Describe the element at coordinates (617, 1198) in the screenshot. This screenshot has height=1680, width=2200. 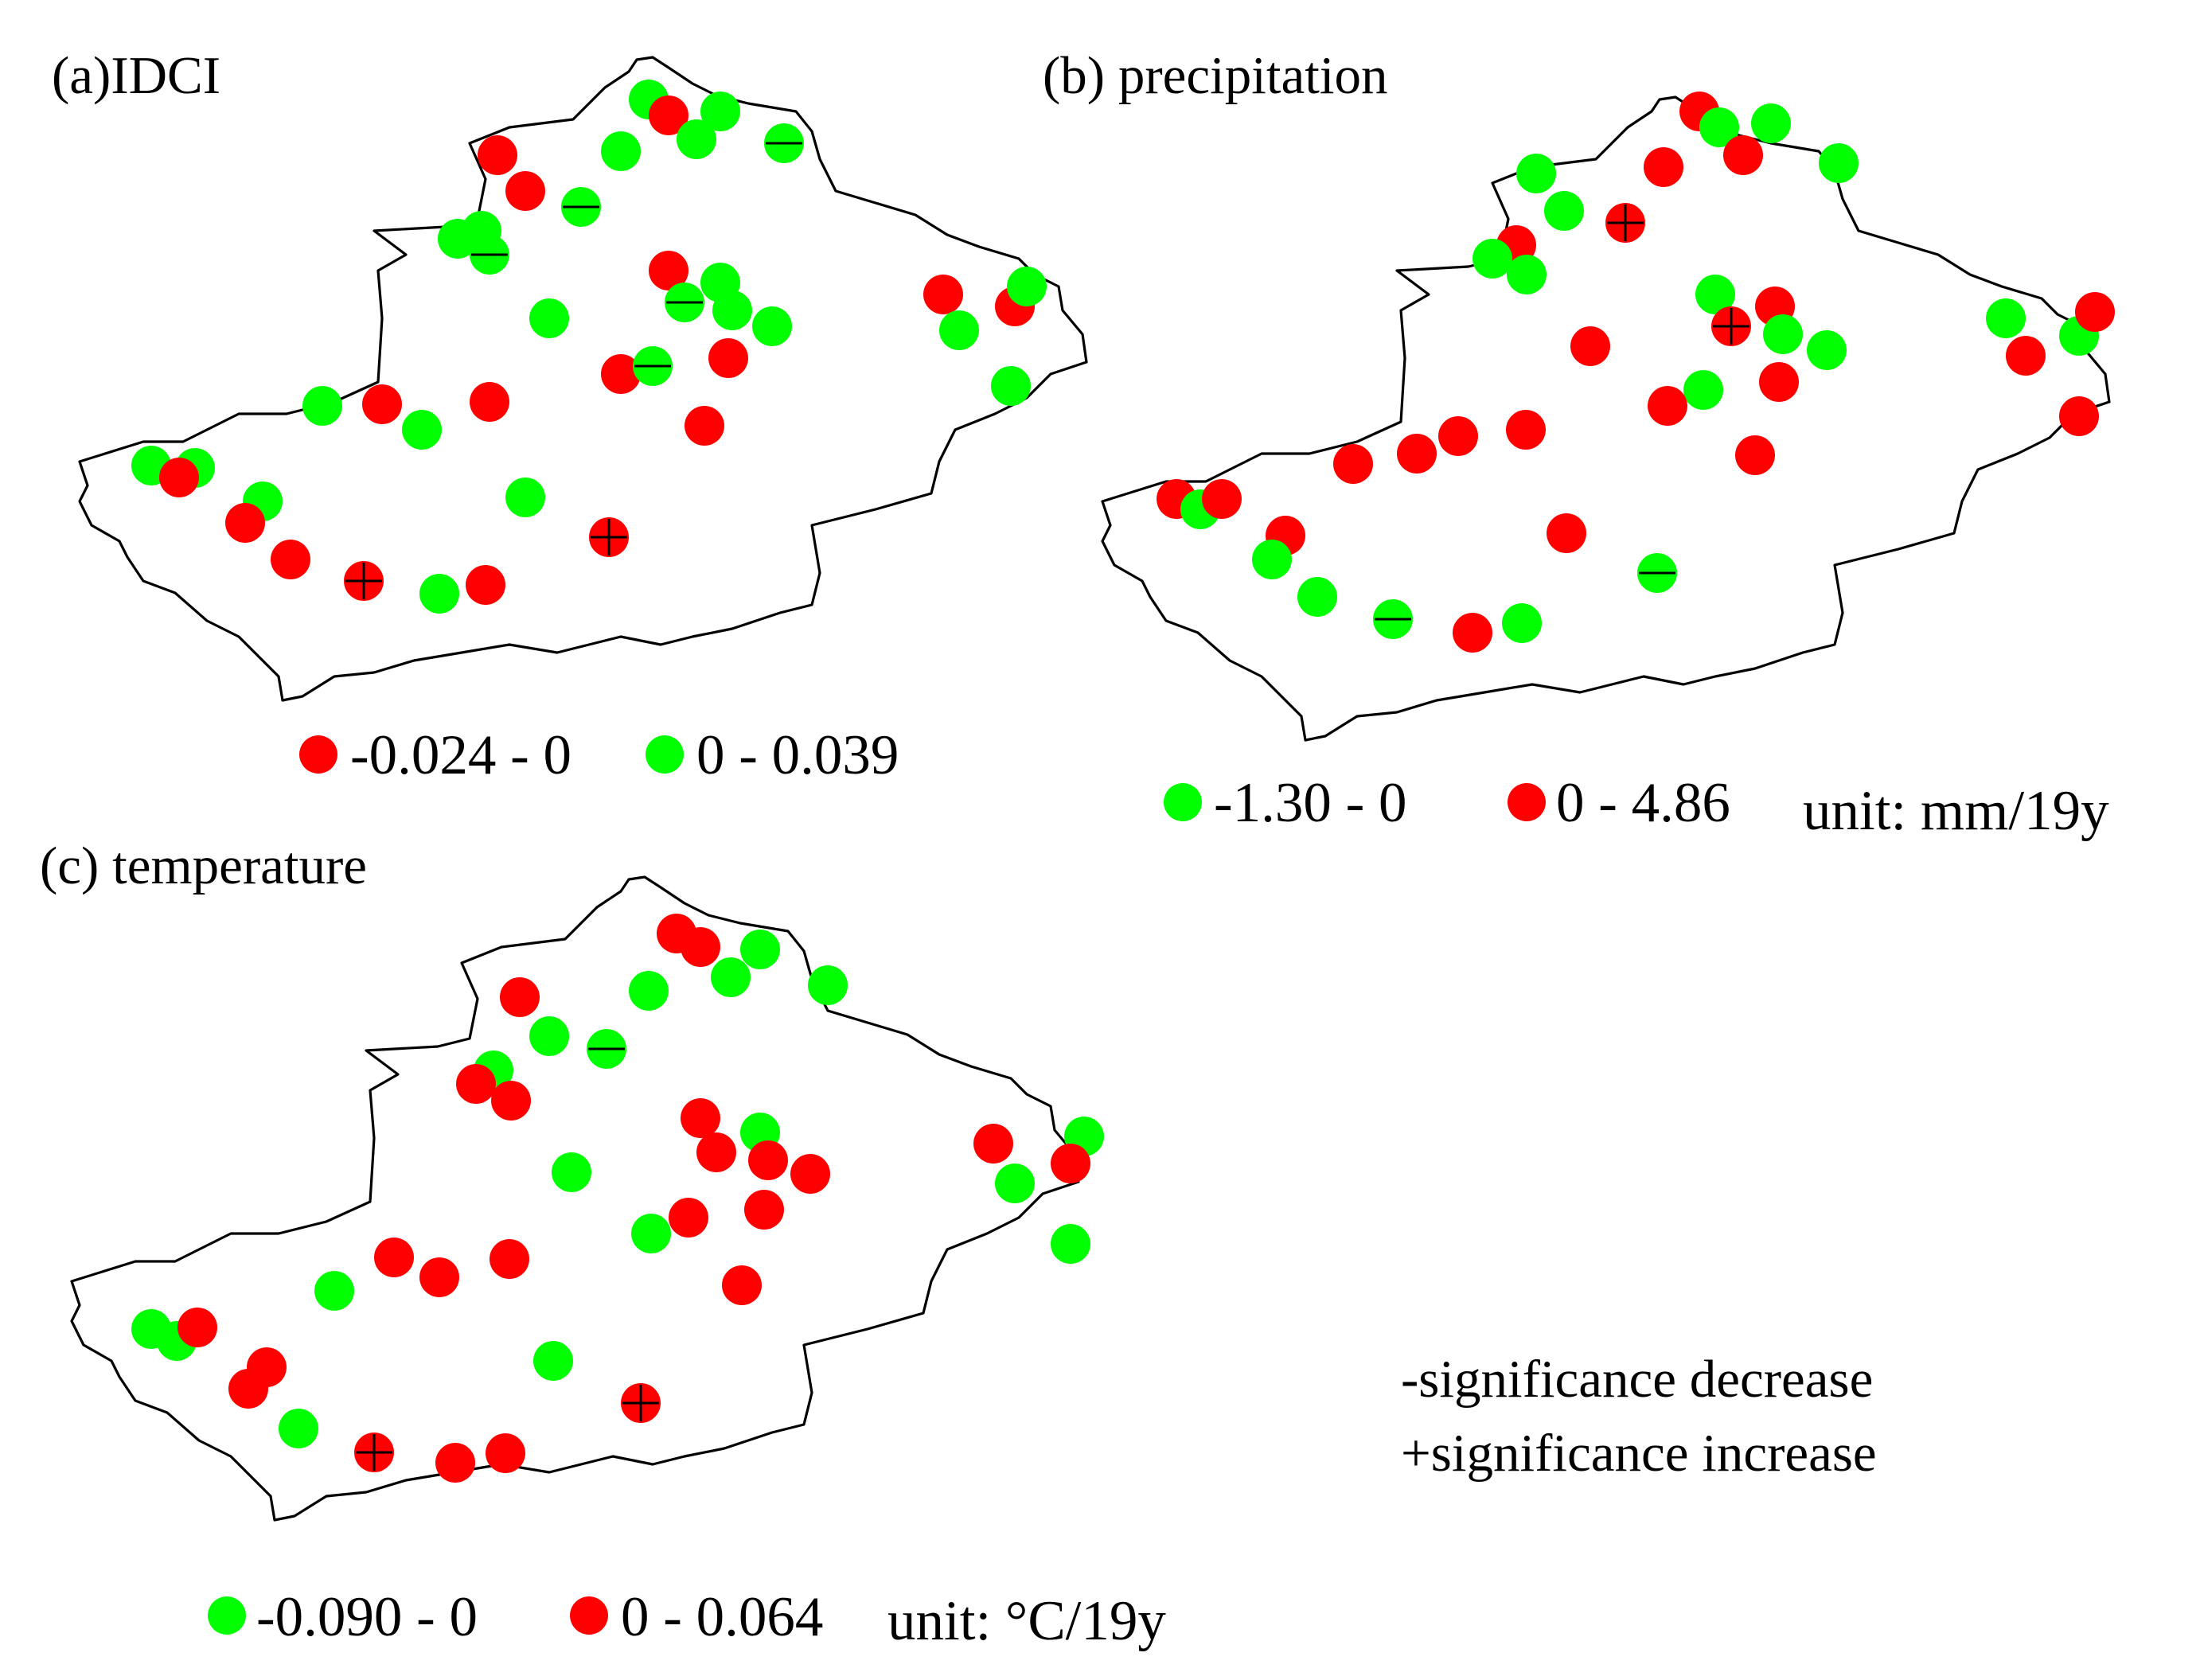
I see `panel-c-stations` at that location.